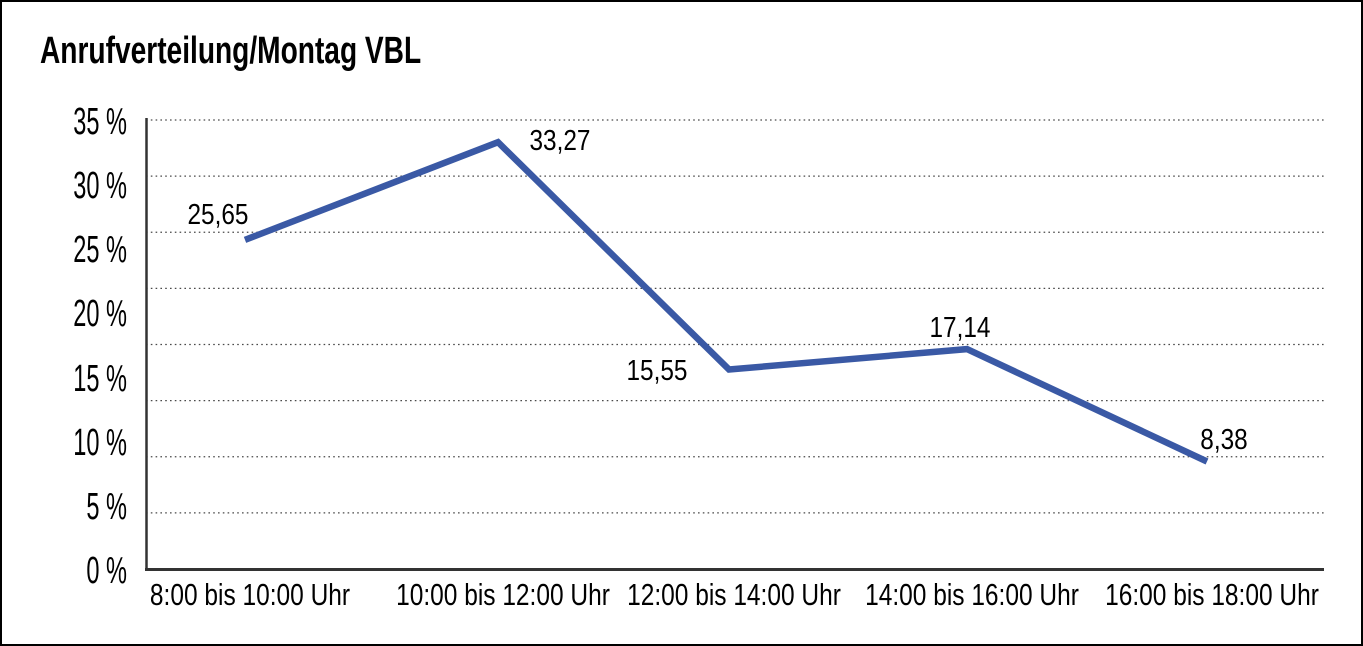 This screenshot has height=646, width=1363. What do you see at coordinates (560, 141) in the screenshot?
I see `data-point-label: 33,27` at bounding box center [560, 141].